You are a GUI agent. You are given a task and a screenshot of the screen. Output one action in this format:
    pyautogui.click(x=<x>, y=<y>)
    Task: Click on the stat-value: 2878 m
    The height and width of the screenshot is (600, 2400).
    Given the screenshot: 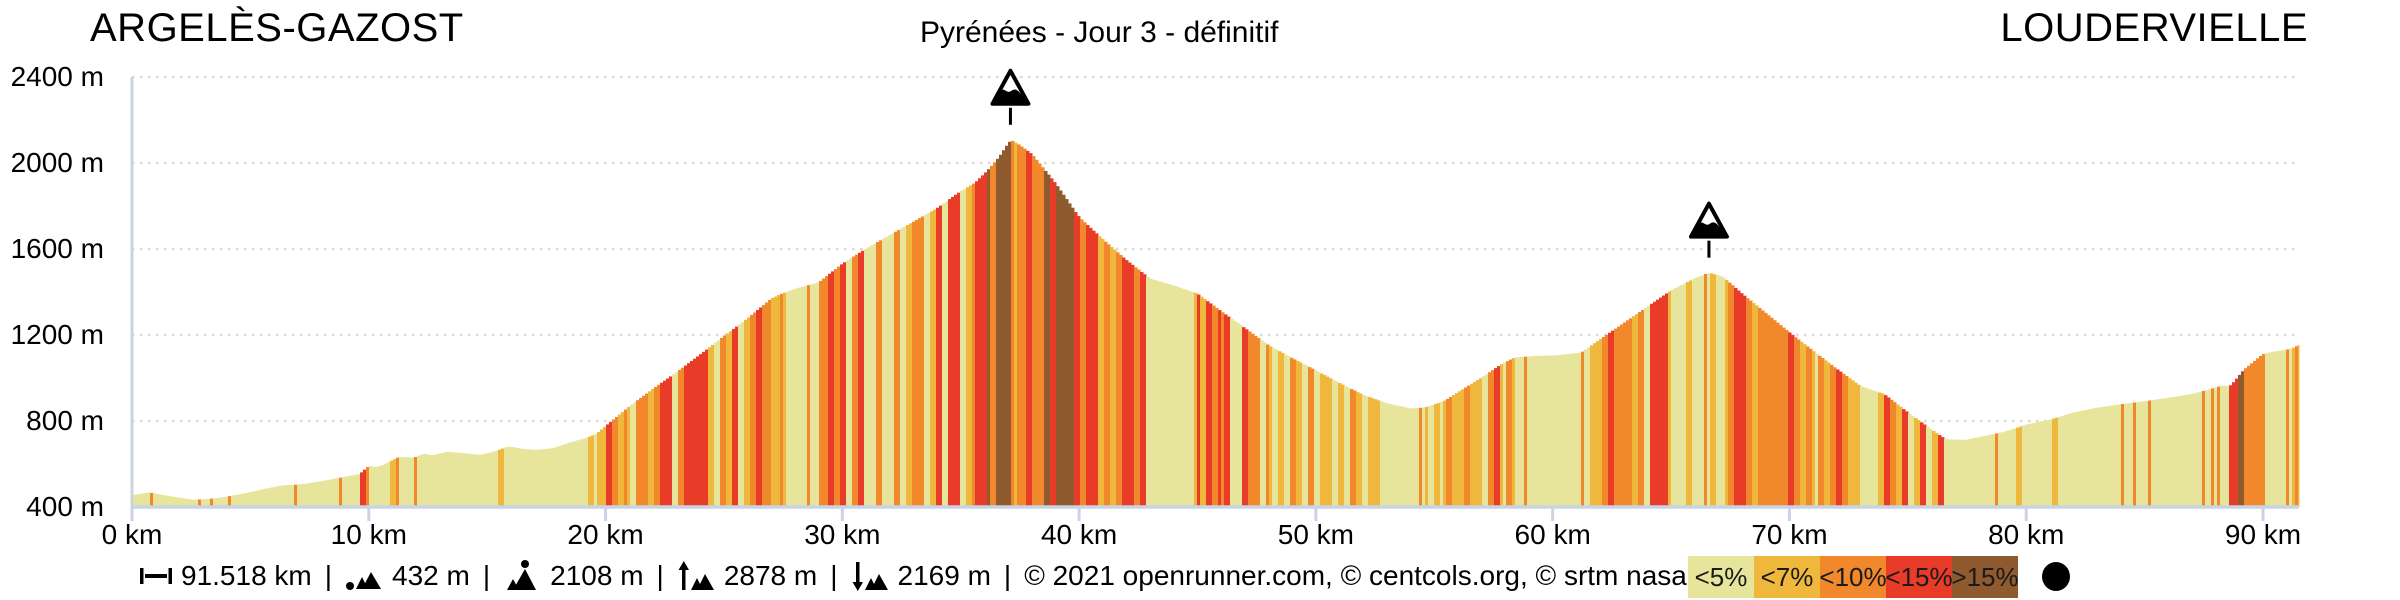 What is the action you would take?
    pyautogui.click(x=770, y=575)
    